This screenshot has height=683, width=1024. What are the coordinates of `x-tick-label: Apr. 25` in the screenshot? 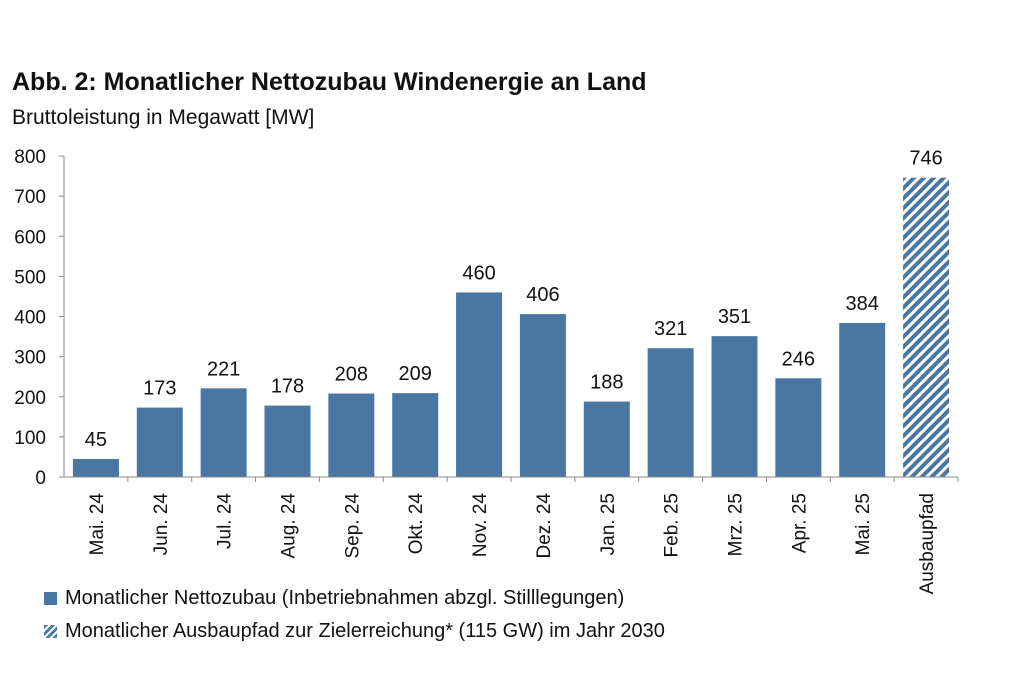 It's located at (799, 523).